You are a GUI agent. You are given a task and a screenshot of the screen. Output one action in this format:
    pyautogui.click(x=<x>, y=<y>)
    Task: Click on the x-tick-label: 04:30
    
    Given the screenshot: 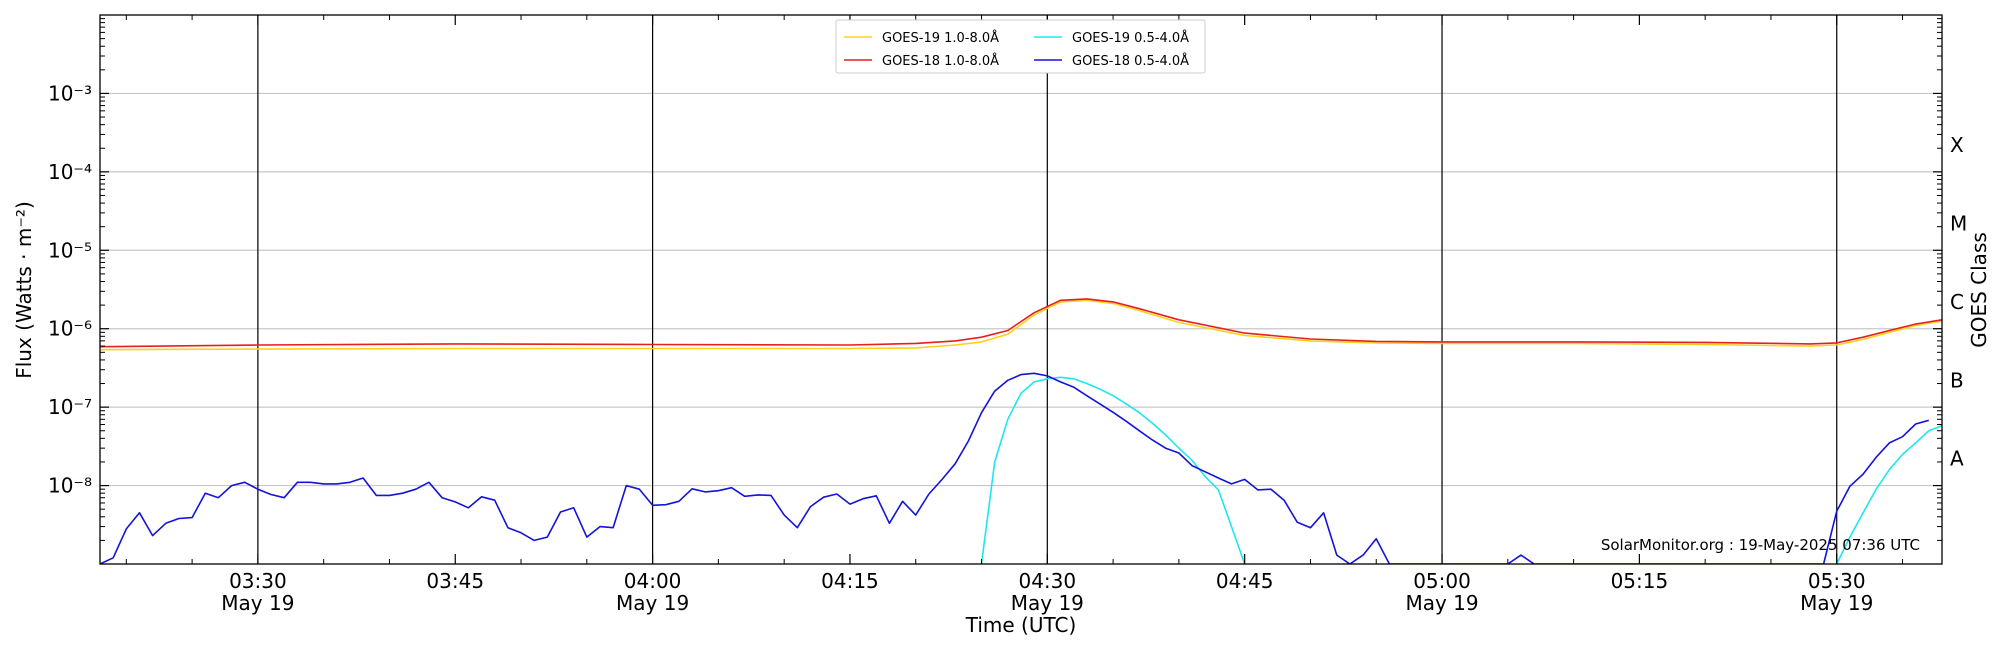 What is the action you would take?
    pyautogui.click(x=1047, y=581)
    